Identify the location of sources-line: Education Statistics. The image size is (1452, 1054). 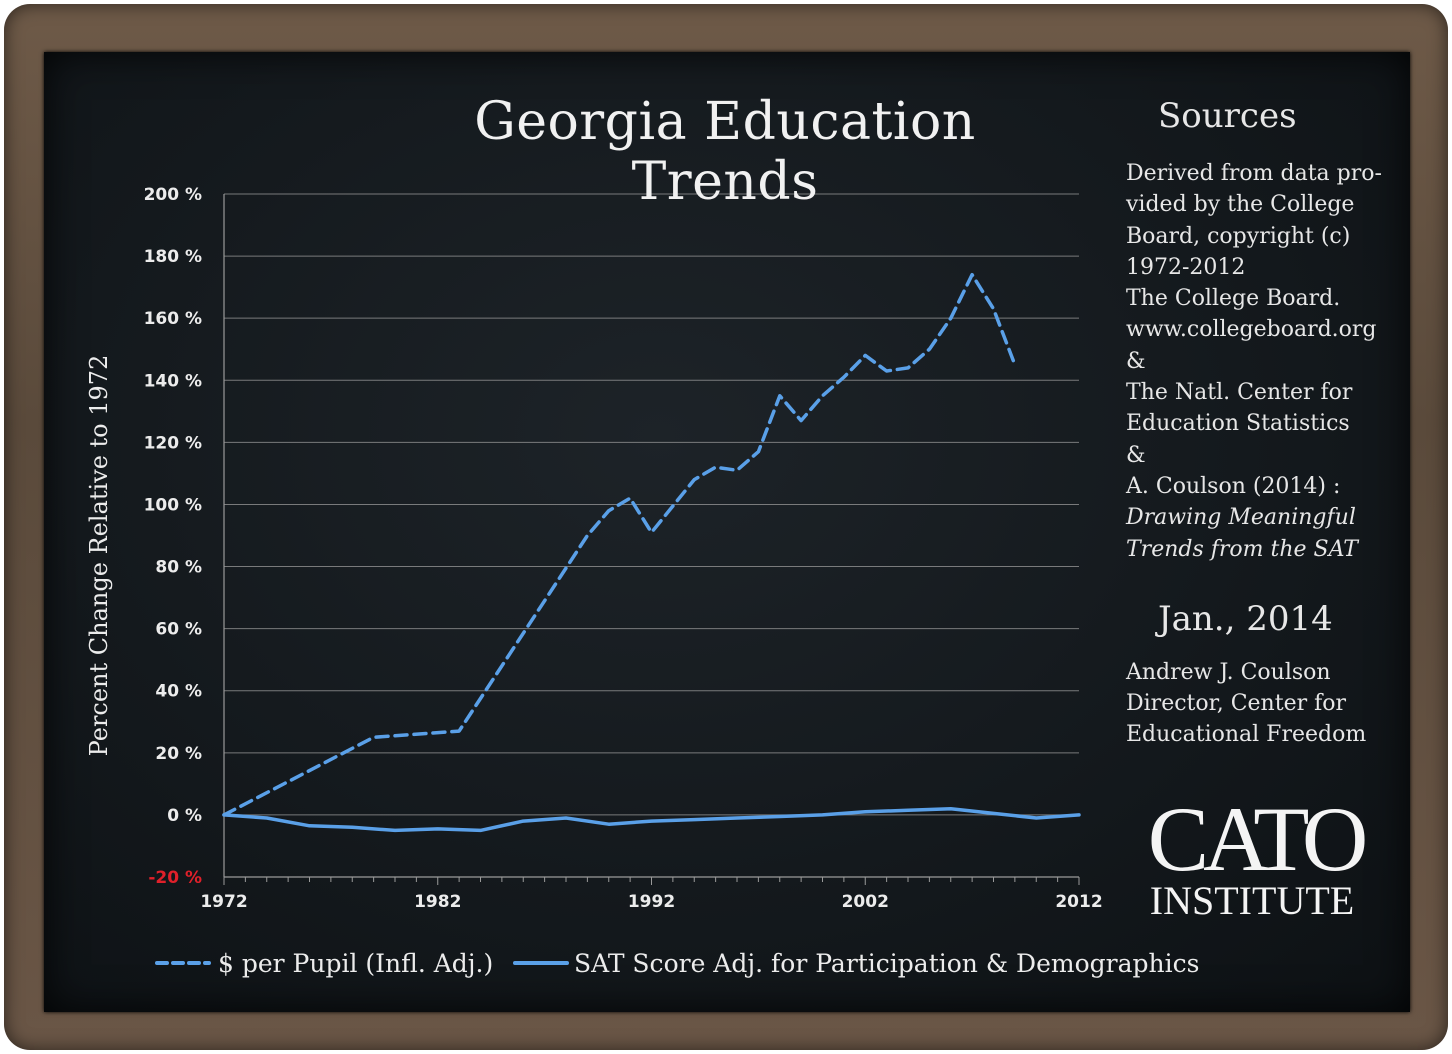
(1238, 424).